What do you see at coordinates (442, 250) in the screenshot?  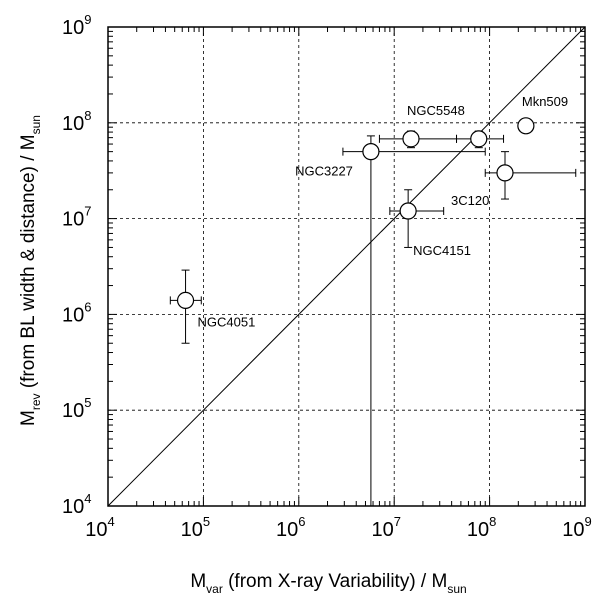 I see `point-label: NGC4151` at bounding box center [442, 250].